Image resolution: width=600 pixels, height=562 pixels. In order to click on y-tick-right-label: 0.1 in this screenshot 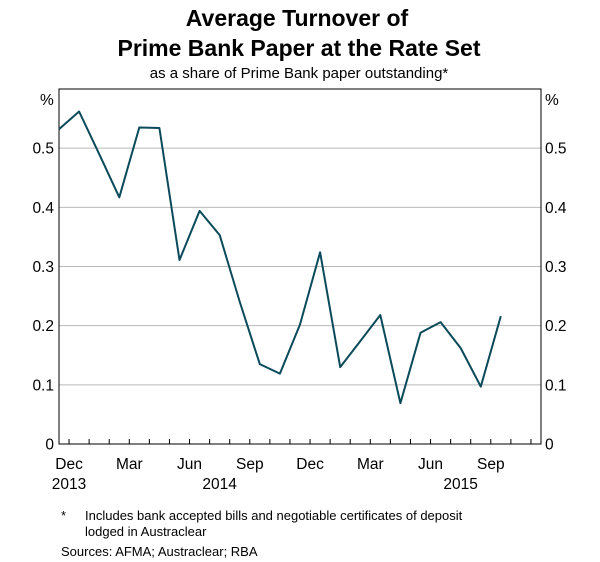, I will do `click(556, 385)`.